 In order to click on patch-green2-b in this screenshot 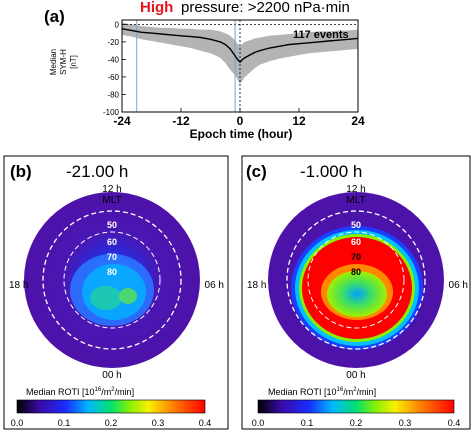, I will do `click(128, 296)`.